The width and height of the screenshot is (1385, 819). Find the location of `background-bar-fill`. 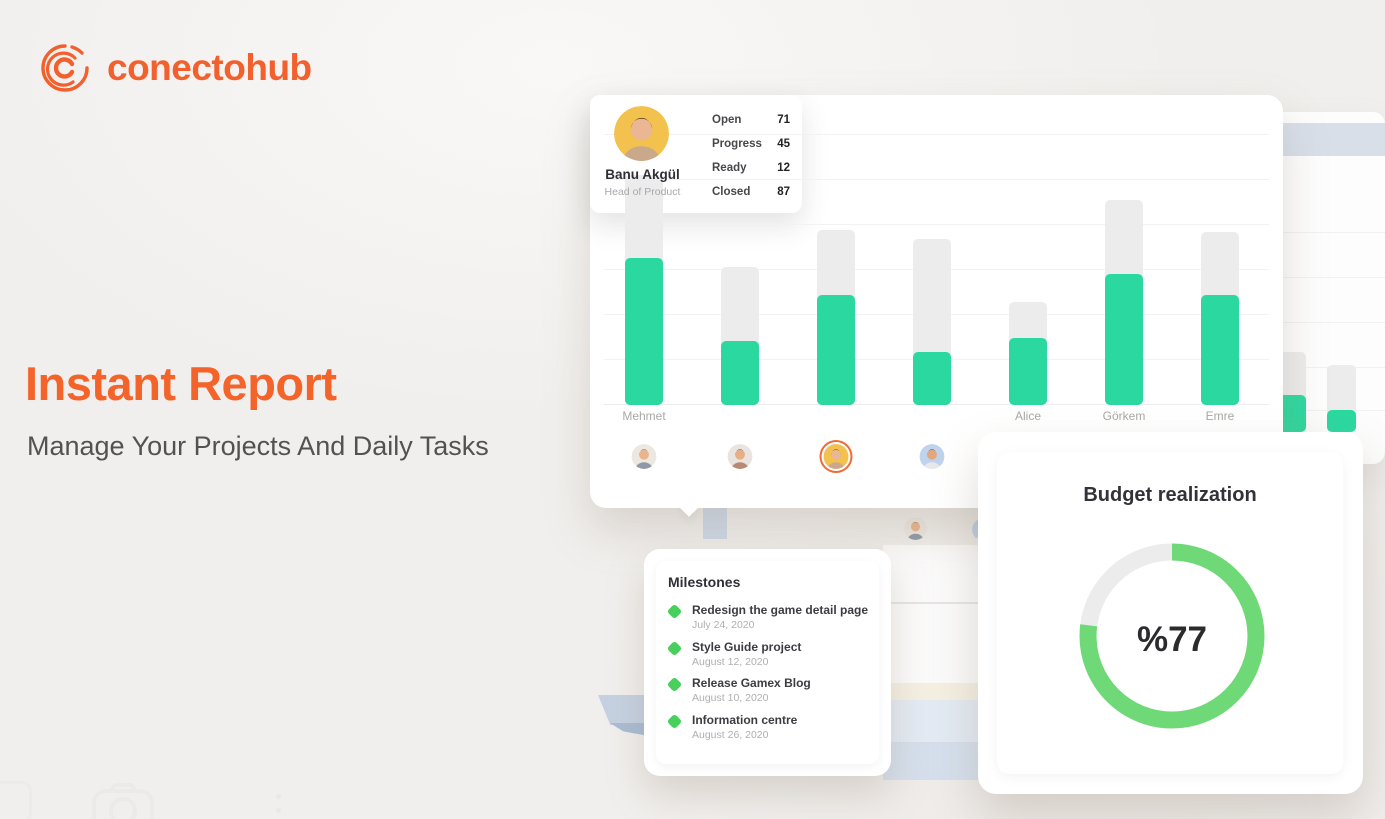

background-bar-fill is located at coordinates (1341, 421).